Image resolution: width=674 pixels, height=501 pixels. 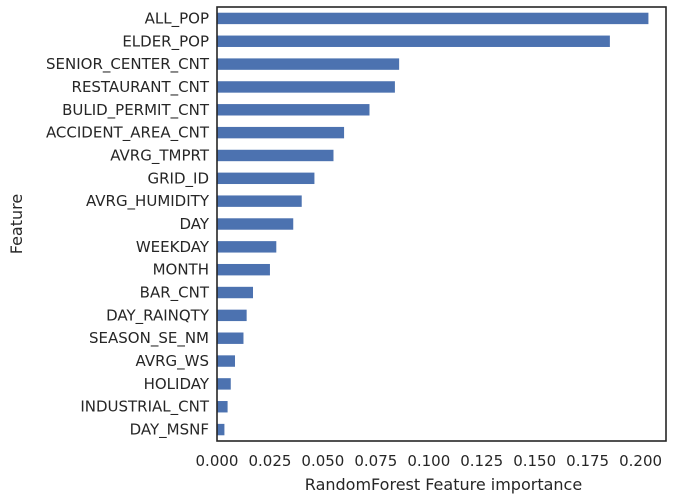 I want to click on bar-weekday, so click(x=247, y=247).